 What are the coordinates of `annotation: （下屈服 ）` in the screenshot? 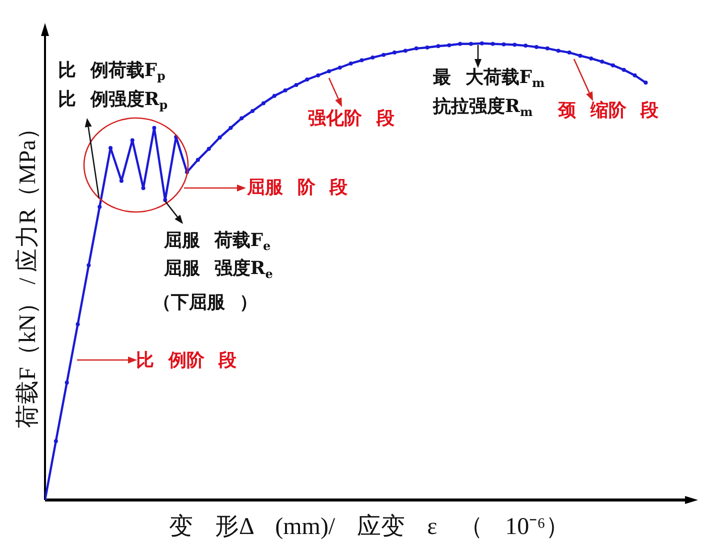 It's located at (205, 302).